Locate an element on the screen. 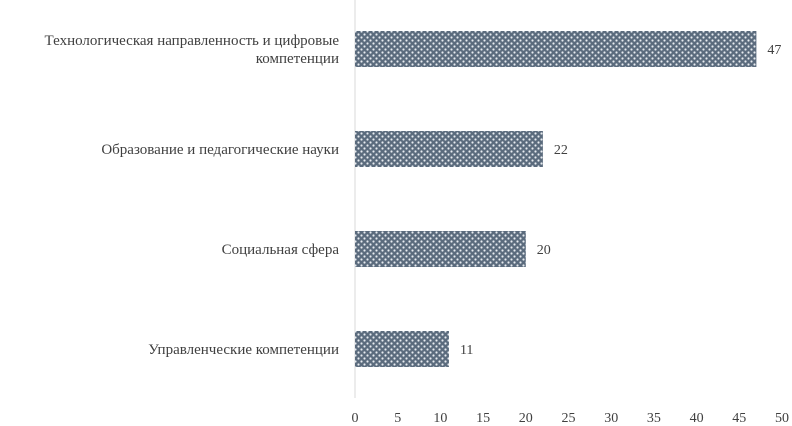 Image resolution: width=792 pixels, height=426 pixels. value-label-2: 20 is located at coordinates (544, 250).